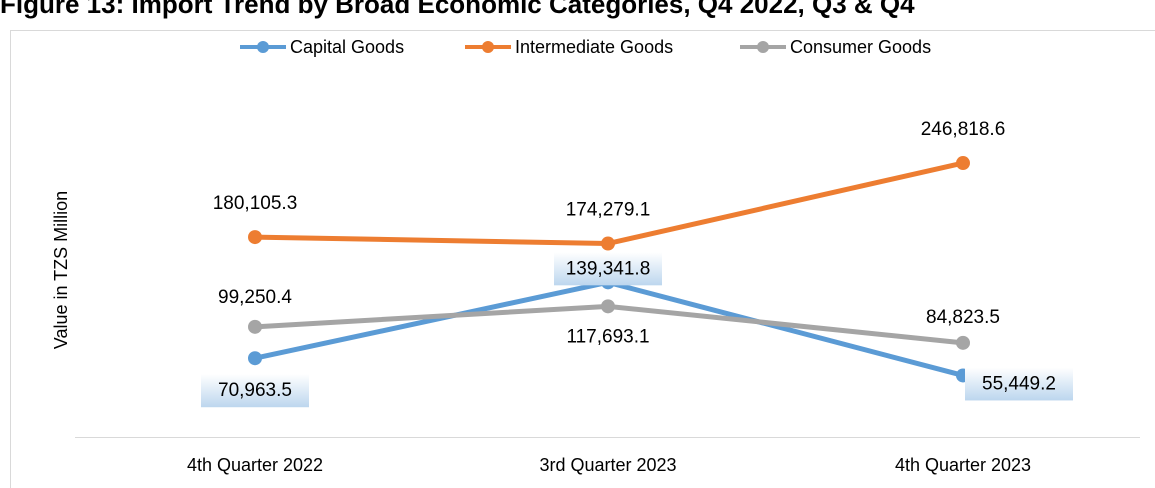 This screenshot has width=1155, height=488. What do you see at coordinates (963, 465) in the screenshot?
I see `x-tick-label: 4th Quarter 2023` at bounding box center [963, 465].